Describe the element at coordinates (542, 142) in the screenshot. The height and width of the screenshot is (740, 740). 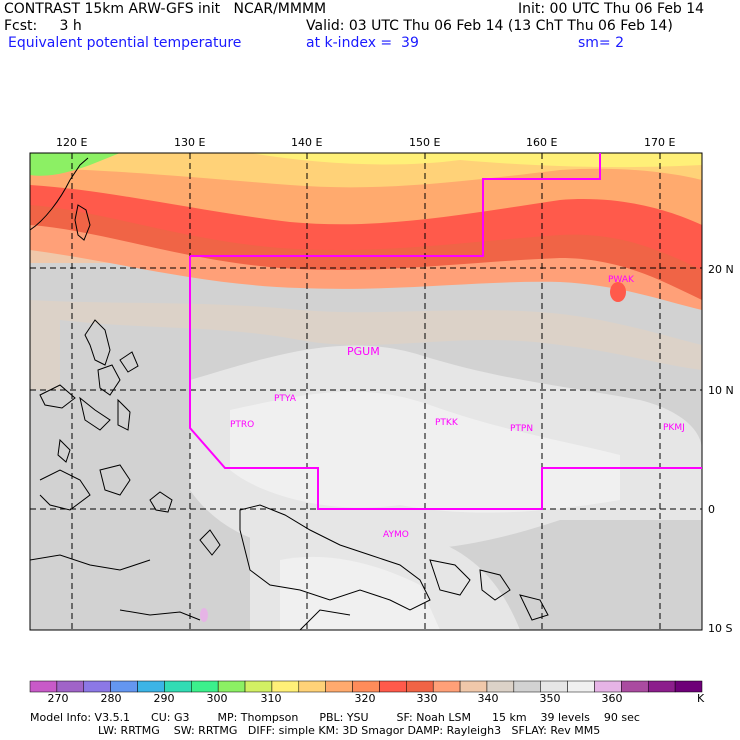
I see `lon-label-160e: 160 E` at that location.